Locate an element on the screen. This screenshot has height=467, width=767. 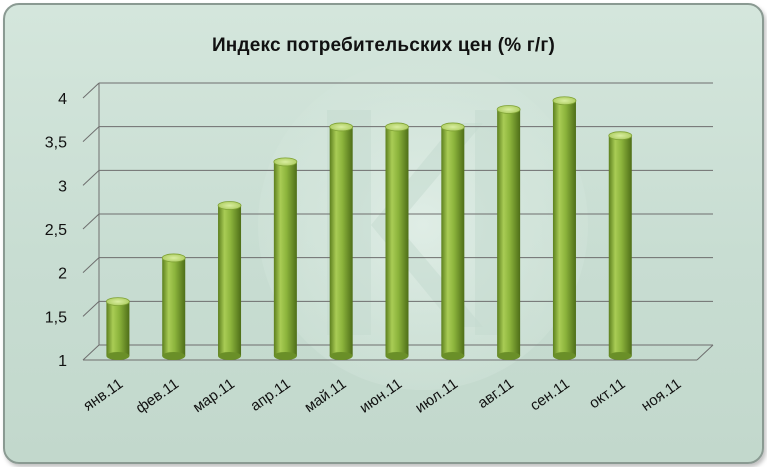
x-tick-label: ноя.11 is located at coordinates (661, 394).